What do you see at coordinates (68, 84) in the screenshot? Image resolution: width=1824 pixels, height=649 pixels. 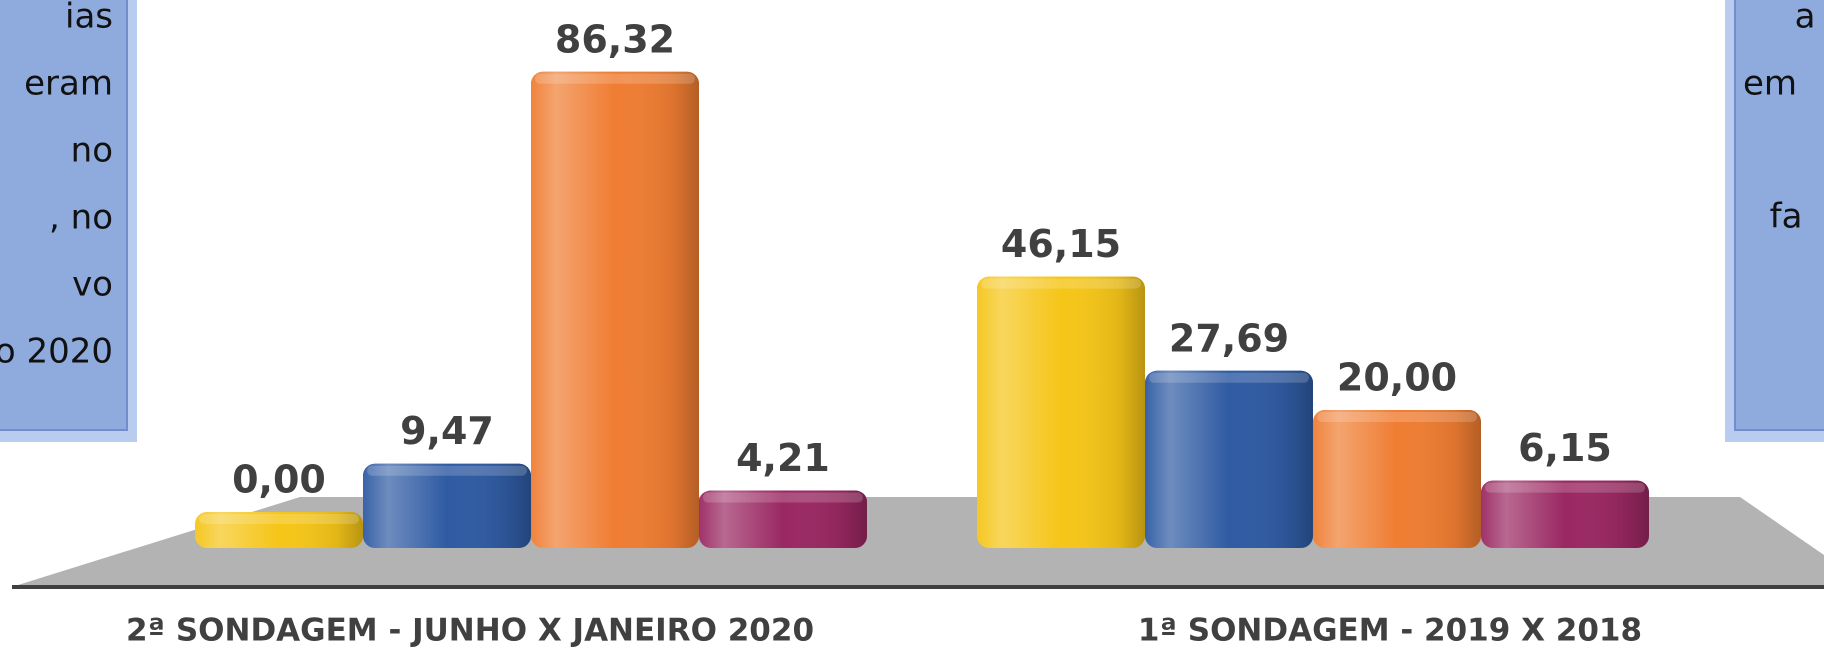 I see `left-box-text: eram` at bounding box center [68, 84].